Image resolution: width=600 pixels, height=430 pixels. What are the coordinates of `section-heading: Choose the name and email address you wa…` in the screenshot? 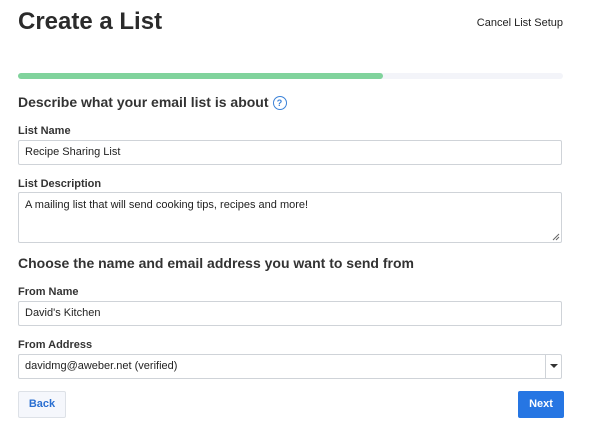 It's located at (216, 263).